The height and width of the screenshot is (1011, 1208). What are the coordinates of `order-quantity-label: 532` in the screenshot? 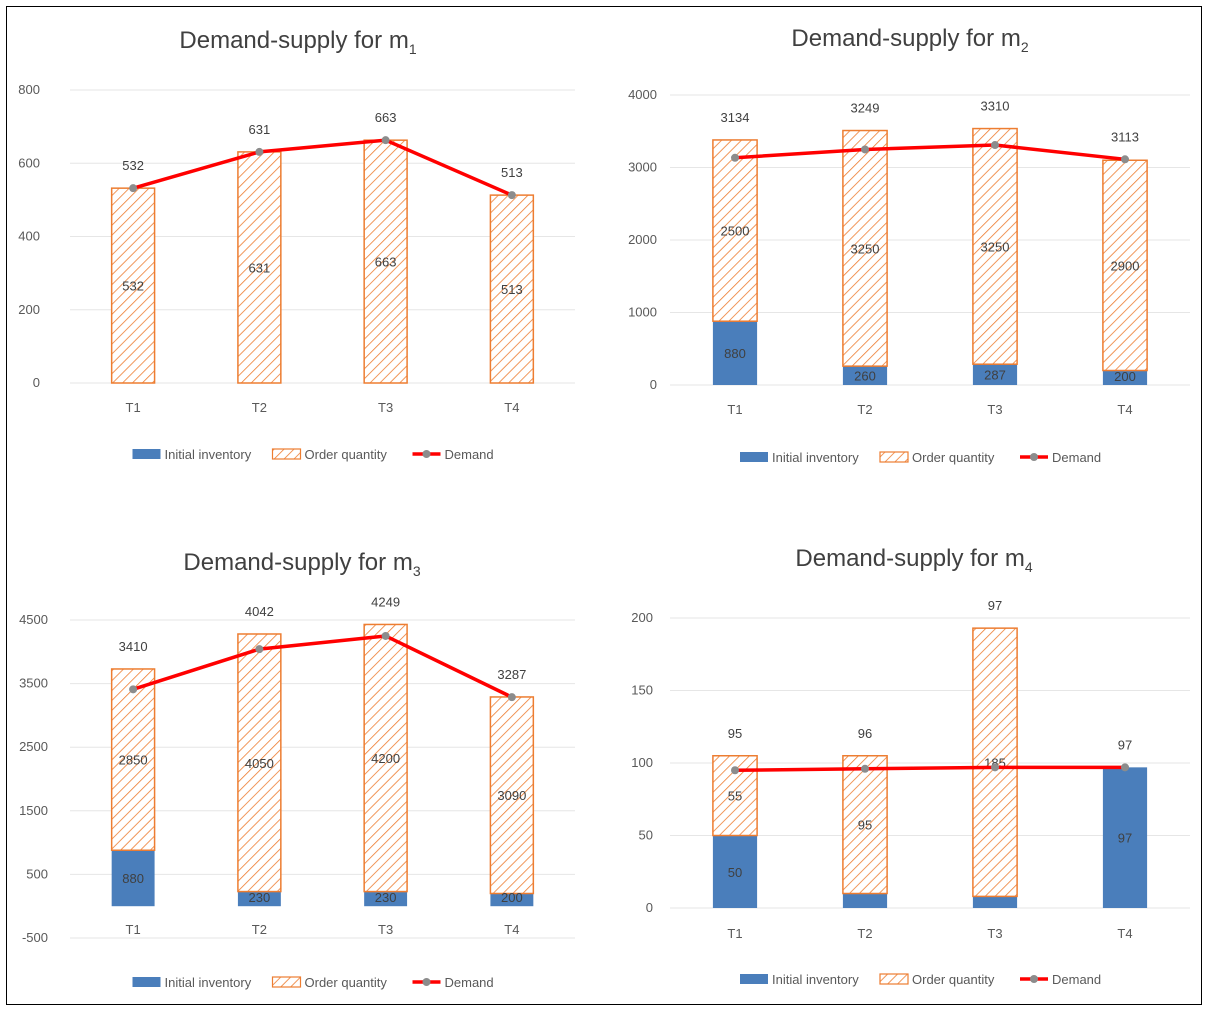 It's located at (133, 286).